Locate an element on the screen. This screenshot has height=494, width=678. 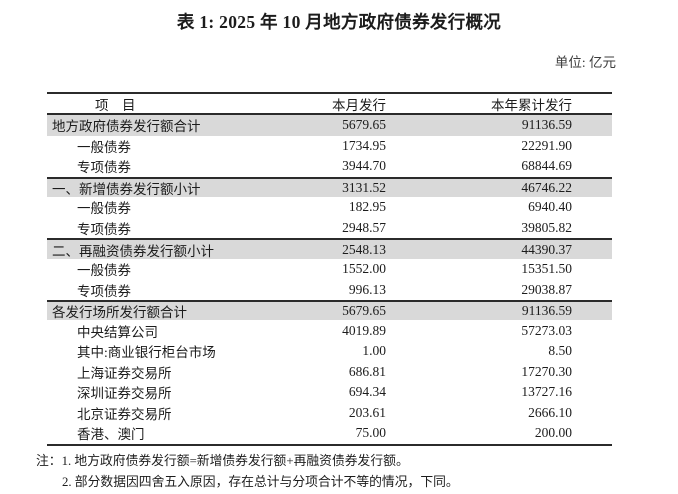
row-ytd-value: 6940.40 is located at coordinates (550, 207).